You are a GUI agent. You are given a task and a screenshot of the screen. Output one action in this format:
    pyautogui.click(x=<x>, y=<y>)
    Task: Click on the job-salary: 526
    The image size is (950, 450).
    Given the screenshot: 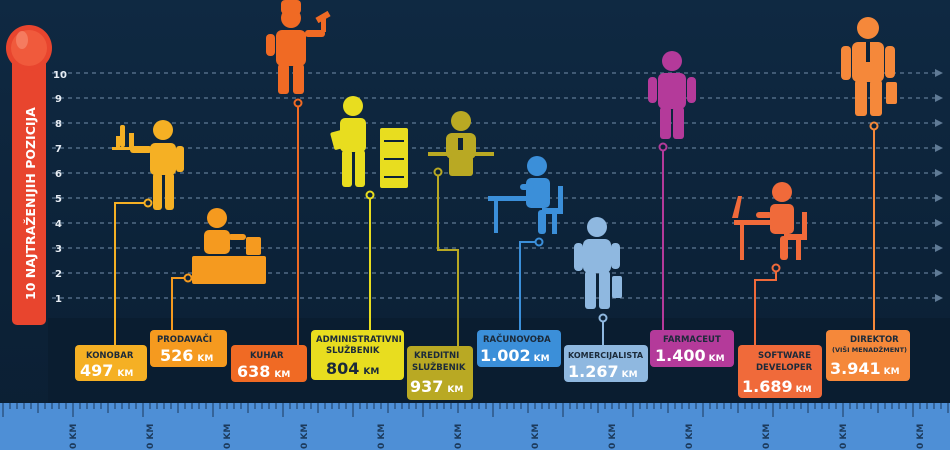 What is the action you would take?
    pyautogui.click(x=176, y=355)
    